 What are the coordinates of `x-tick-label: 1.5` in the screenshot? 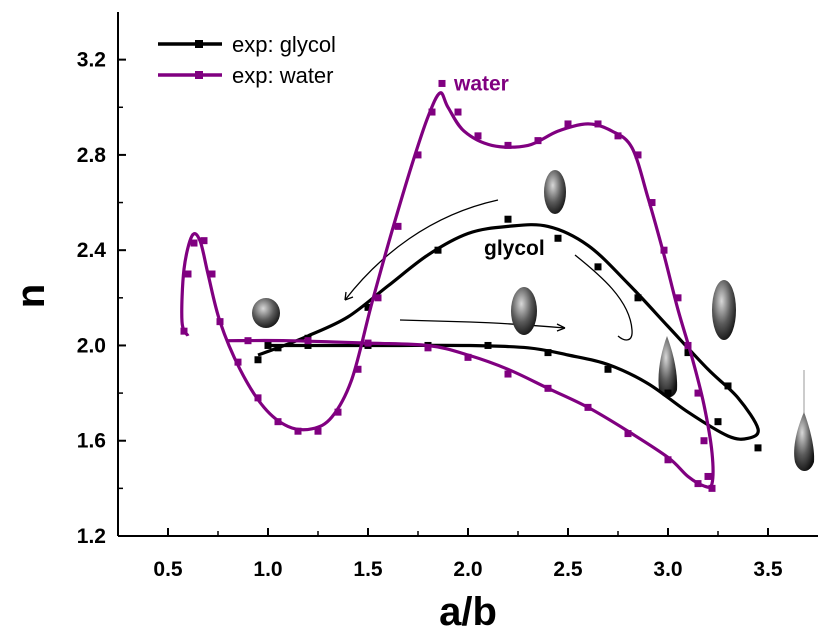 It's located at (368, 569).